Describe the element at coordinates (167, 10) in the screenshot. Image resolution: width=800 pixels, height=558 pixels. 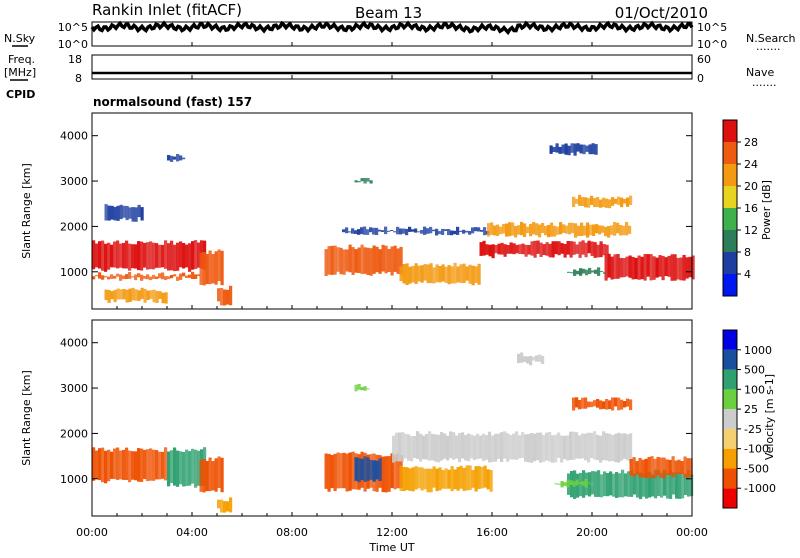
I see `station-title: Rankin Inlet (fitACF)` at that location.